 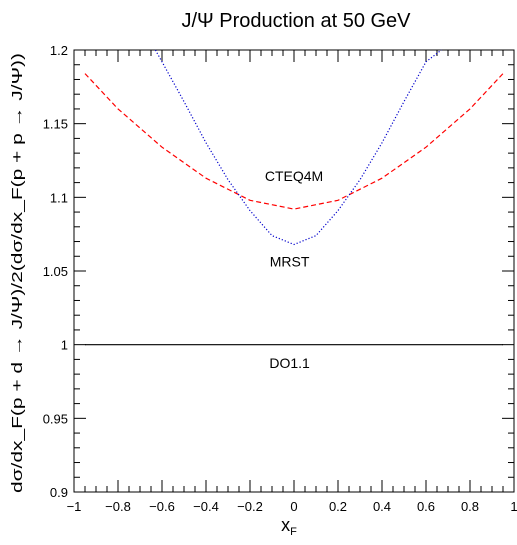 What do you see at coordinates (59, 197) in the screenshot?
I see `y-tick-label: 1.1` at bounding box center [59, 197].